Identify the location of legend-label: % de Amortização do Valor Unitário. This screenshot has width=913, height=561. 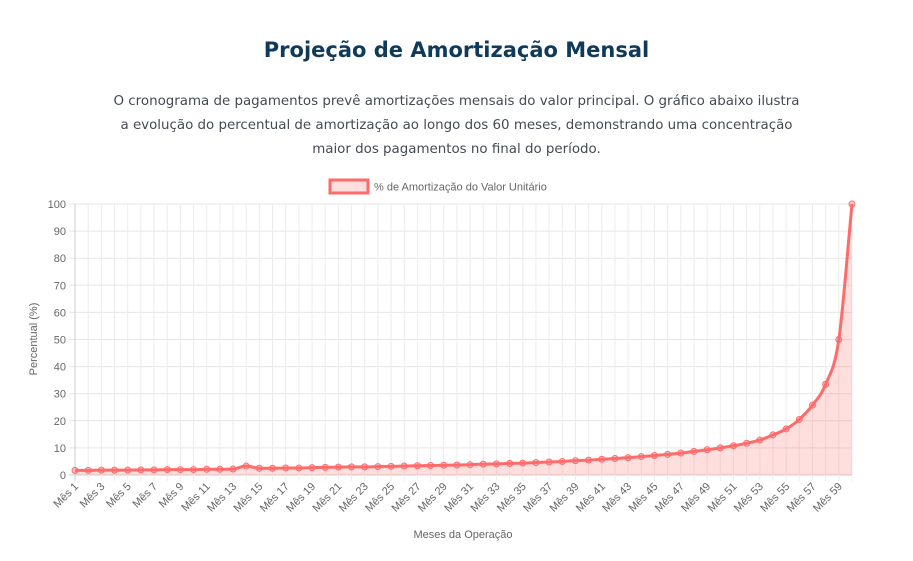
(460, 188).